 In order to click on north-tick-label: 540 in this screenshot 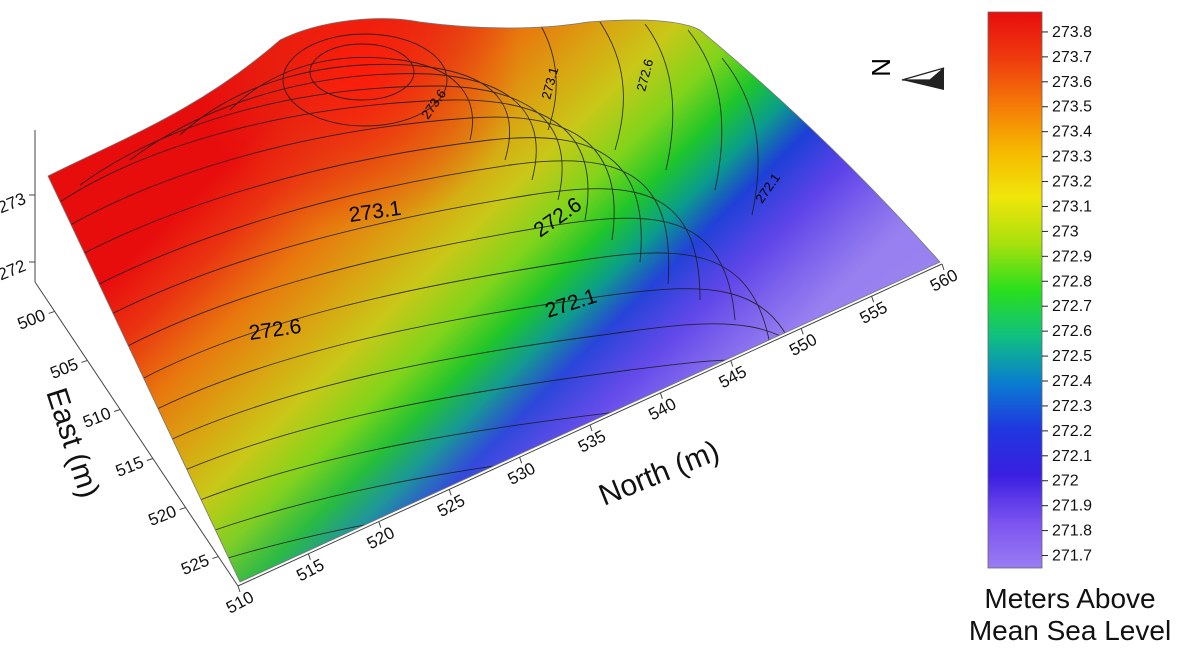, I will do `click(662, 409)`.